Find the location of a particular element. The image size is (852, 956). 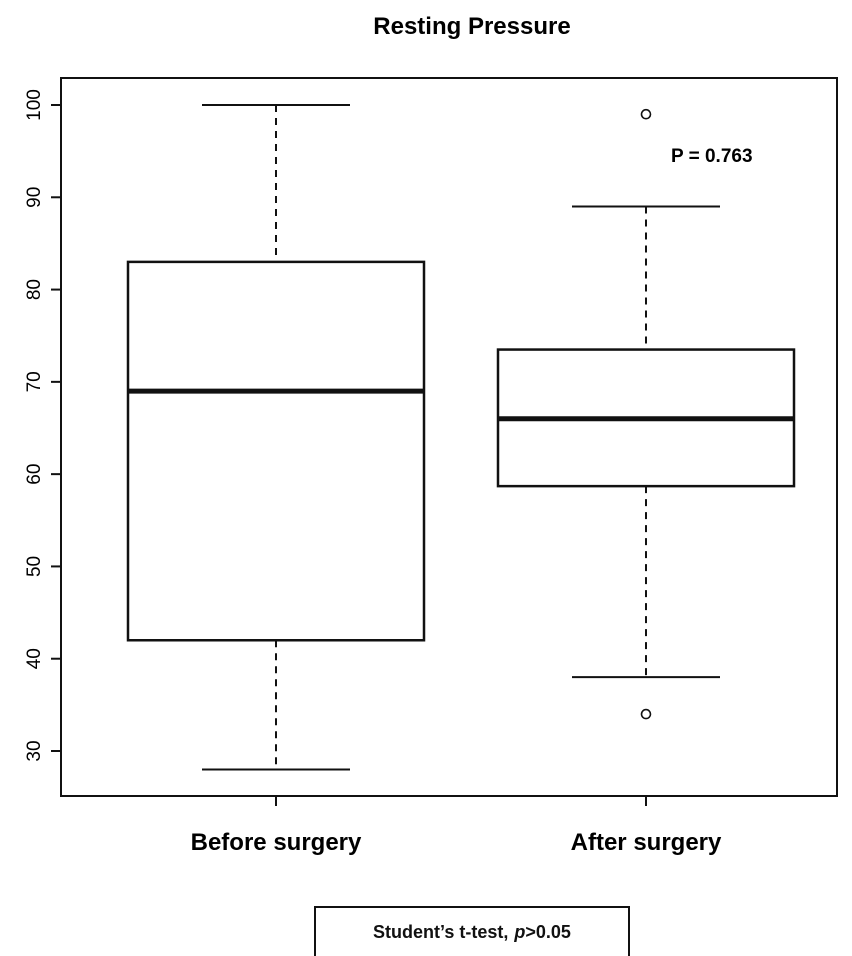

test-note-suffix: >0.05 is located at coordinates (548, 931).